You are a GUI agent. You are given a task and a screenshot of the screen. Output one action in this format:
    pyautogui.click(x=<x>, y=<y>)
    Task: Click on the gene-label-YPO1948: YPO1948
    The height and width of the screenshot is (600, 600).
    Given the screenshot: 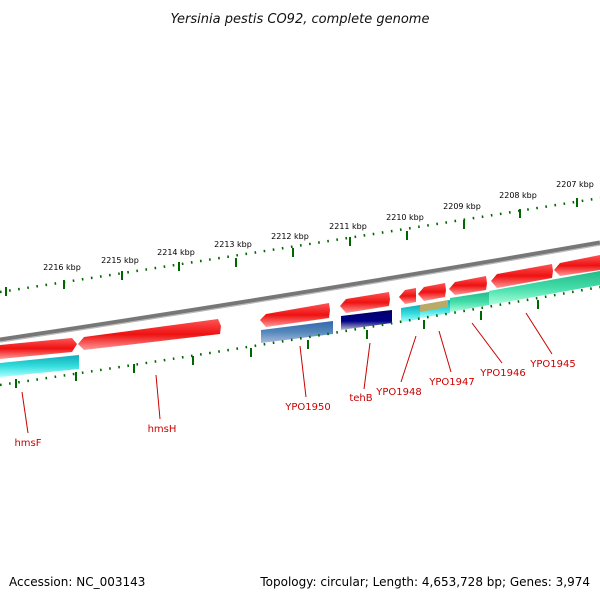 What is the action you would take?
    pyautogui.click(x=398, y=392)
    